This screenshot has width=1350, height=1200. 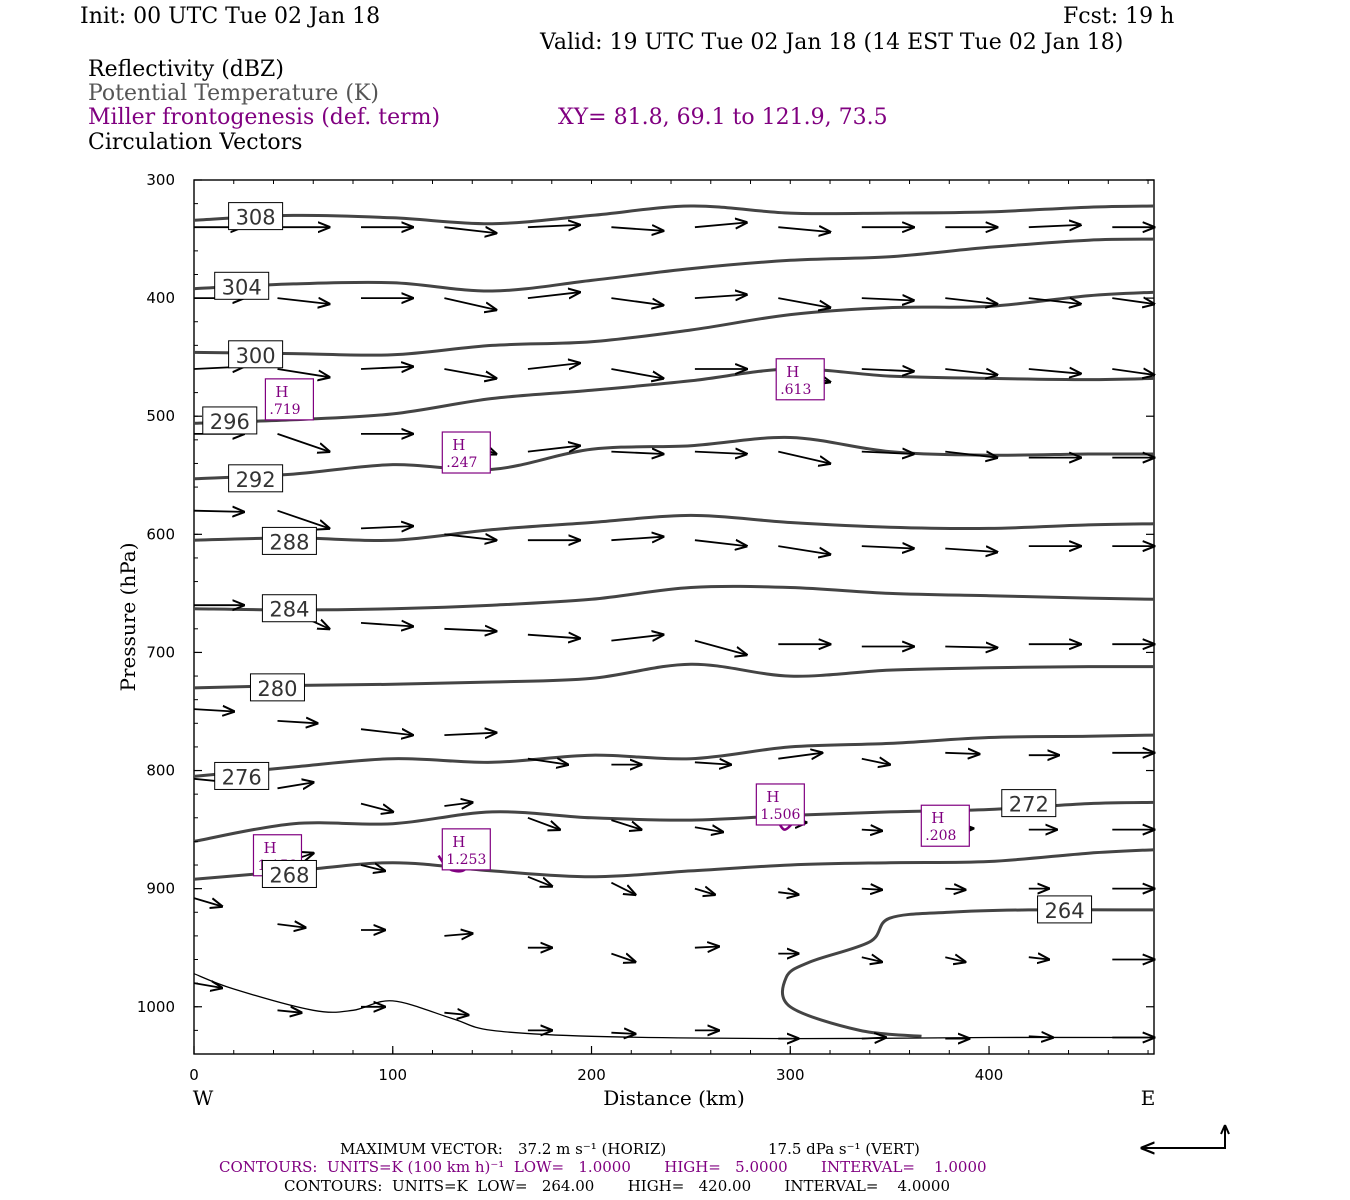 What do you see at coordinates (289, 875) in the screenshot?
I see `isentrope-label: 268` at bounding box center [289, 875].